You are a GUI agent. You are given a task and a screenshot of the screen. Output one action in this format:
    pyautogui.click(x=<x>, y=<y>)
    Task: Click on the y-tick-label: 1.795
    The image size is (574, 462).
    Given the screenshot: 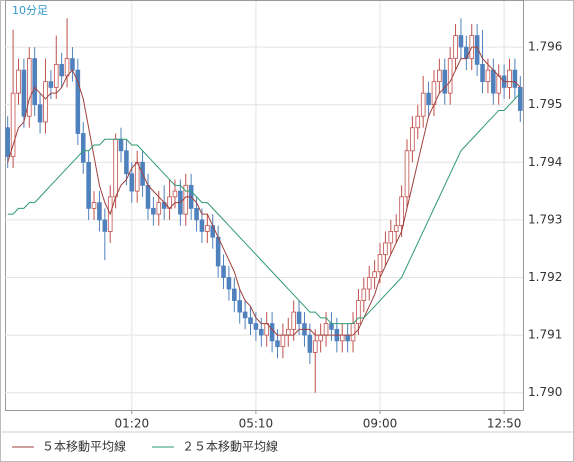 What is the action you would take?
    pyautogui.click(x=545, y=104)
    